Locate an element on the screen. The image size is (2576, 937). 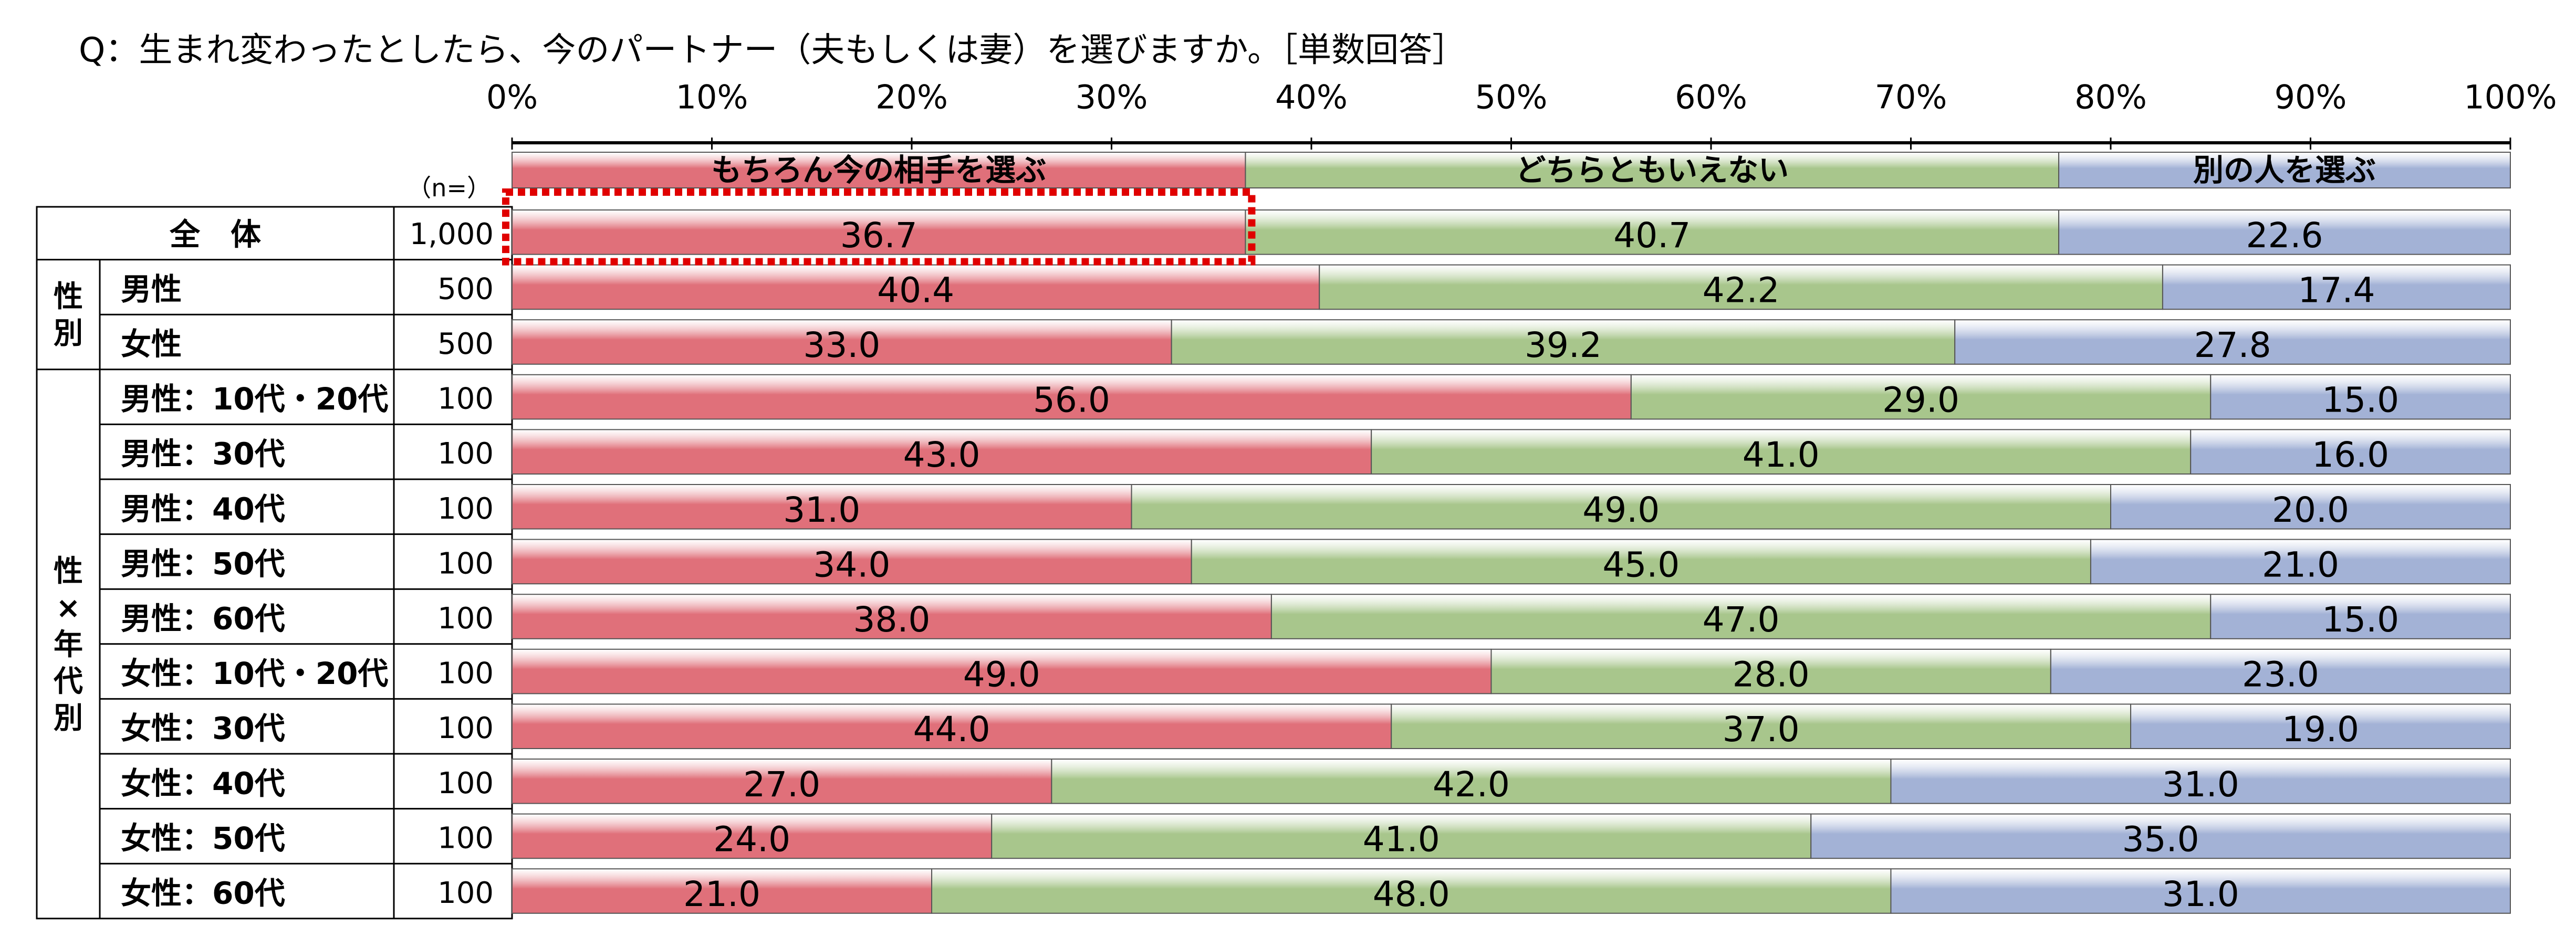
bar-value-label: 27.8 is located at coordinates (2232, 345).